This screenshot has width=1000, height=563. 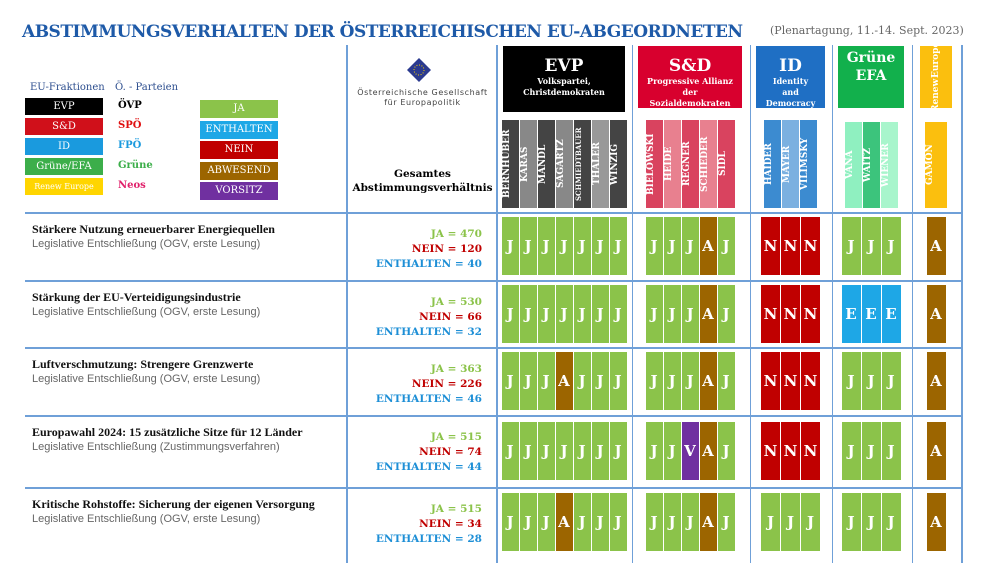 What do you see at coordinates (889, 165) in the screenshot?
I see `member-name: WIENER` at bounding box center [889, 165].